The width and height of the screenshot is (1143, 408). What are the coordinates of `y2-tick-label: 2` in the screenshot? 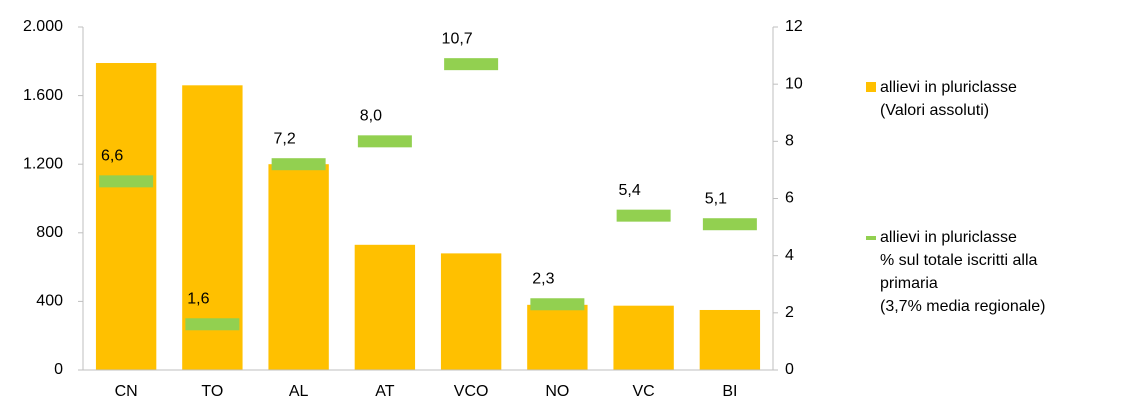 It's located at (789, 312).